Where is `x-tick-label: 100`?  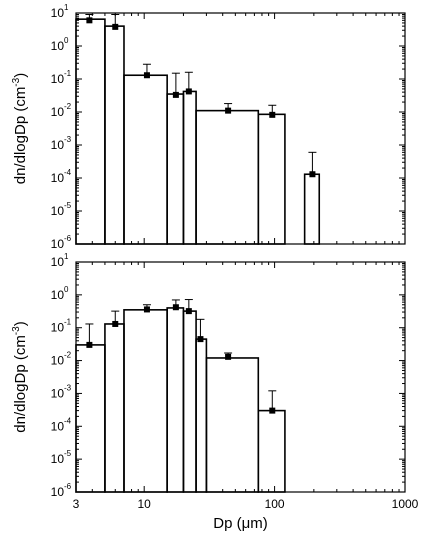
x-tick-label: 100 is located at coordinates (275, 504).